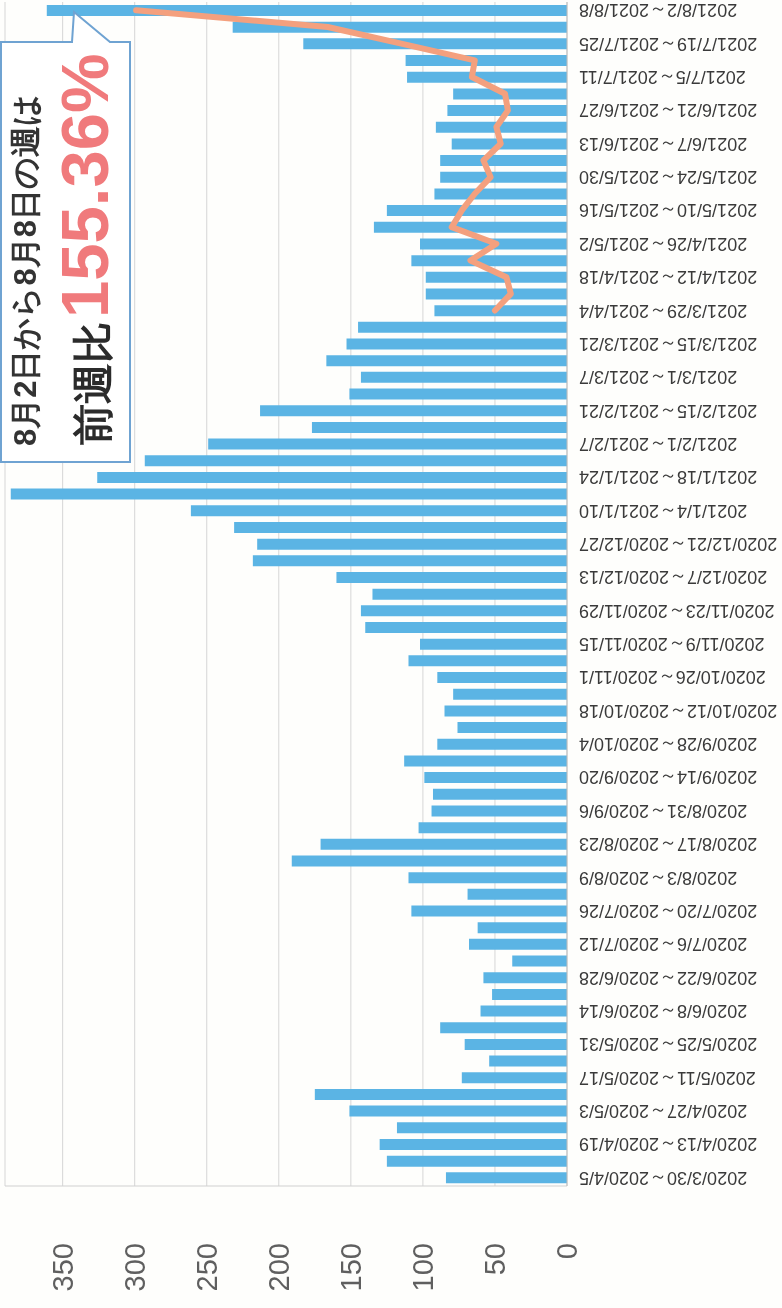 This screenshot has height=1308, width=782. Describe the element at coordinates (668, 177) in the screenshot. I see `y-tick-label: 2021/5/24～2021/5/30` at that location.